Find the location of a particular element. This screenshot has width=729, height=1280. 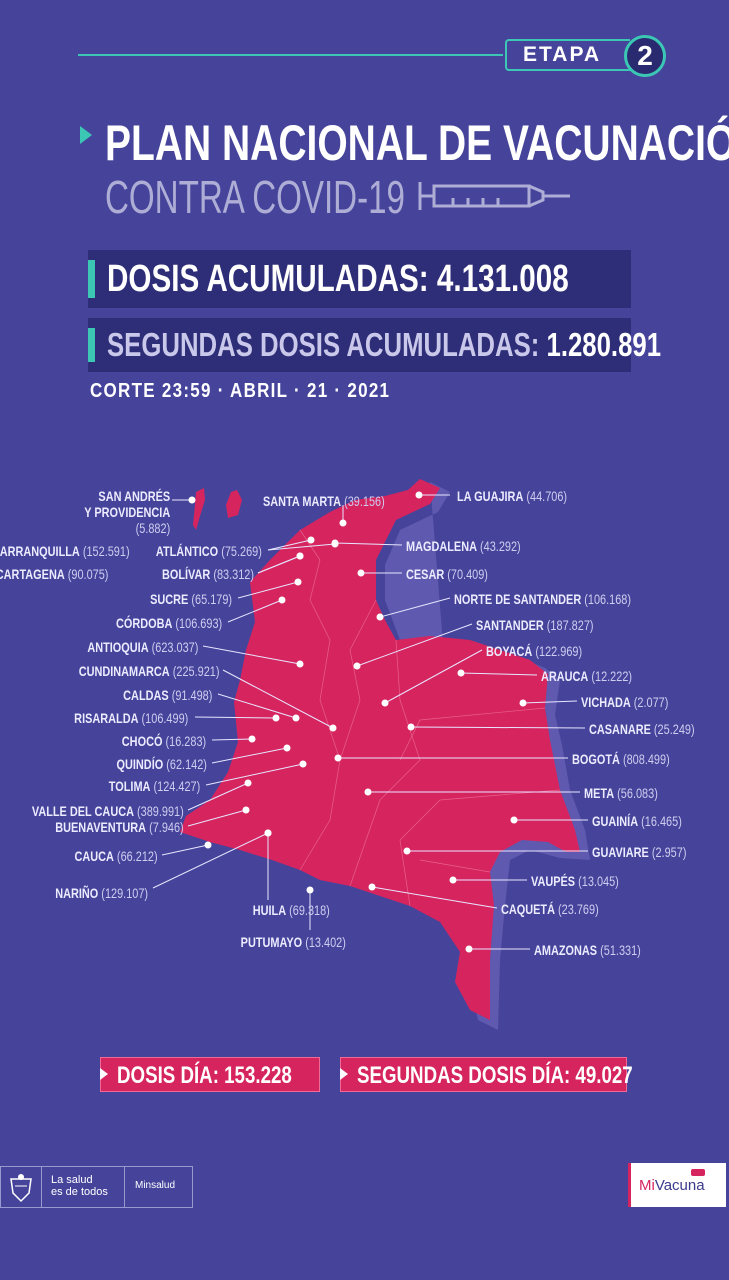

region-label-text: CAQUETÁ (23.769) is located at coordinates (550, 909).